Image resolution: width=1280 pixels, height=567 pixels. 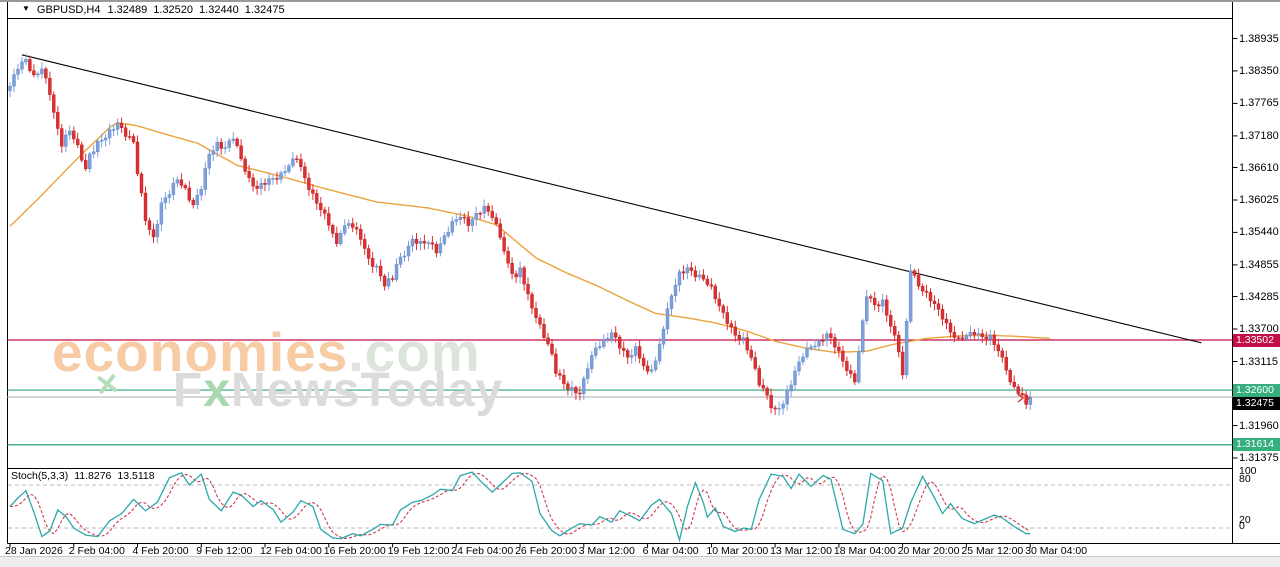 I want to click on stoch-scale-label-100: 100, so click(x=1248, y=471).